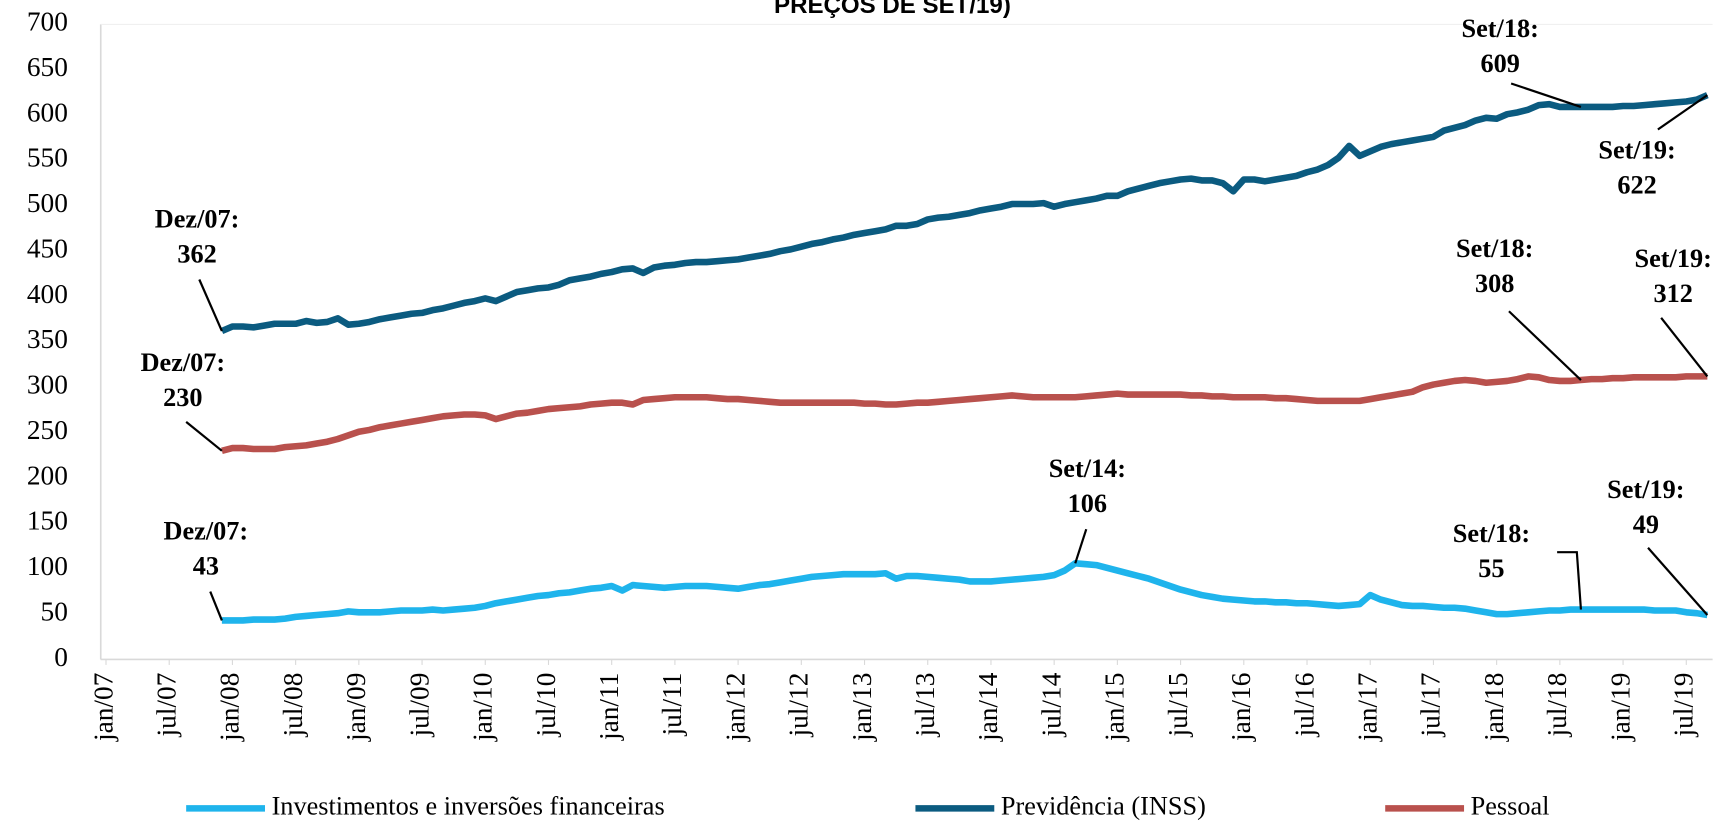 This screenshot has width=1717, height=824. What do you see at coordinates (1499, 63) in the screenshot?
I see `annotation-text: 609` at bounding box center [1499, 63].